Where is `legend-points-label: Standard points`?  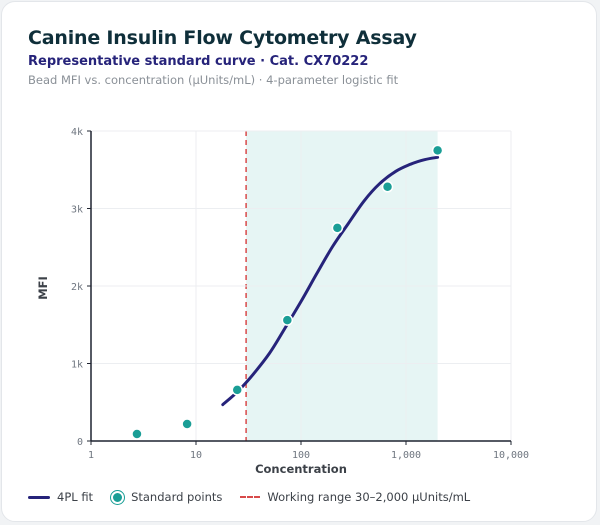
legend-points-label: Standard points is located at coordinates (177, 497).